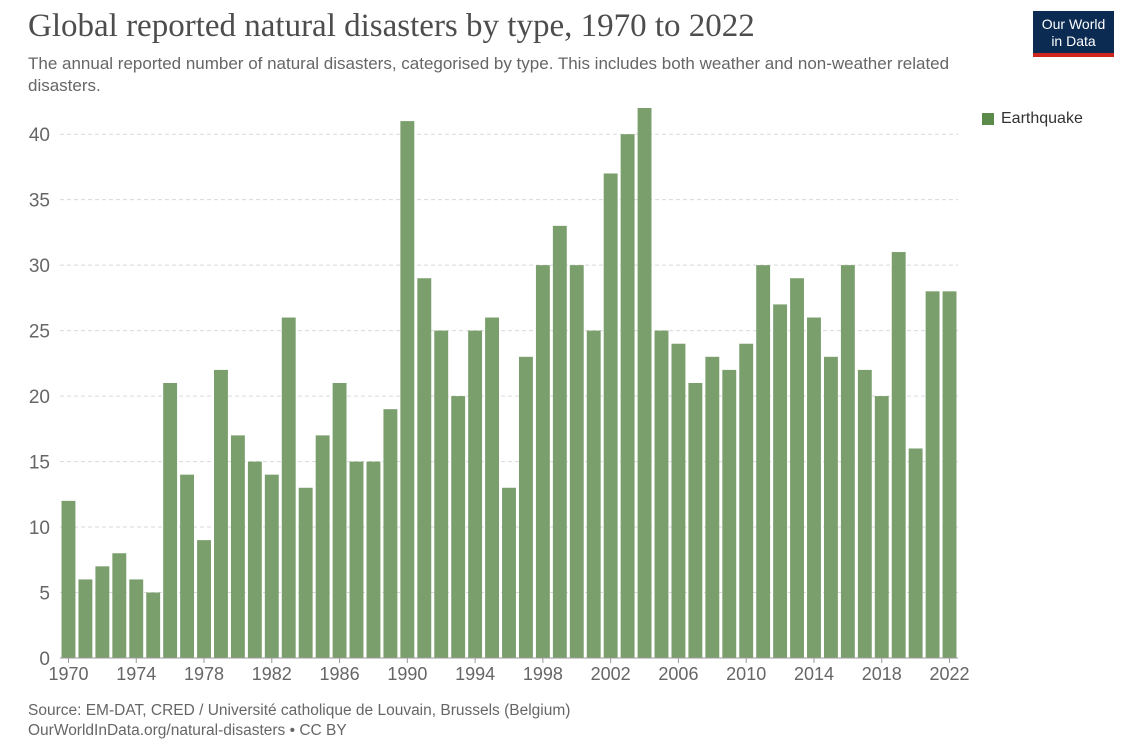 This screenshot has width=1129, height=741. Describe the element at coordinates (950, 674) in the screenshot. I see `x-tick-label: 2022` at that location.